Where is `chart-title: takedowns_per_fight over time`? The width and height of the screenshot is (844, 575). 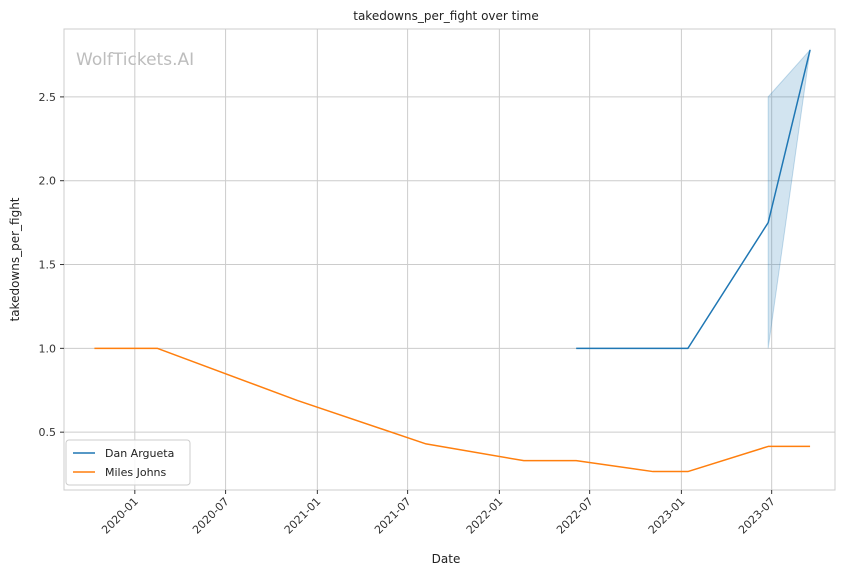 chart-title: takedowns_per_fight over time is located at coordinates (446, 16).